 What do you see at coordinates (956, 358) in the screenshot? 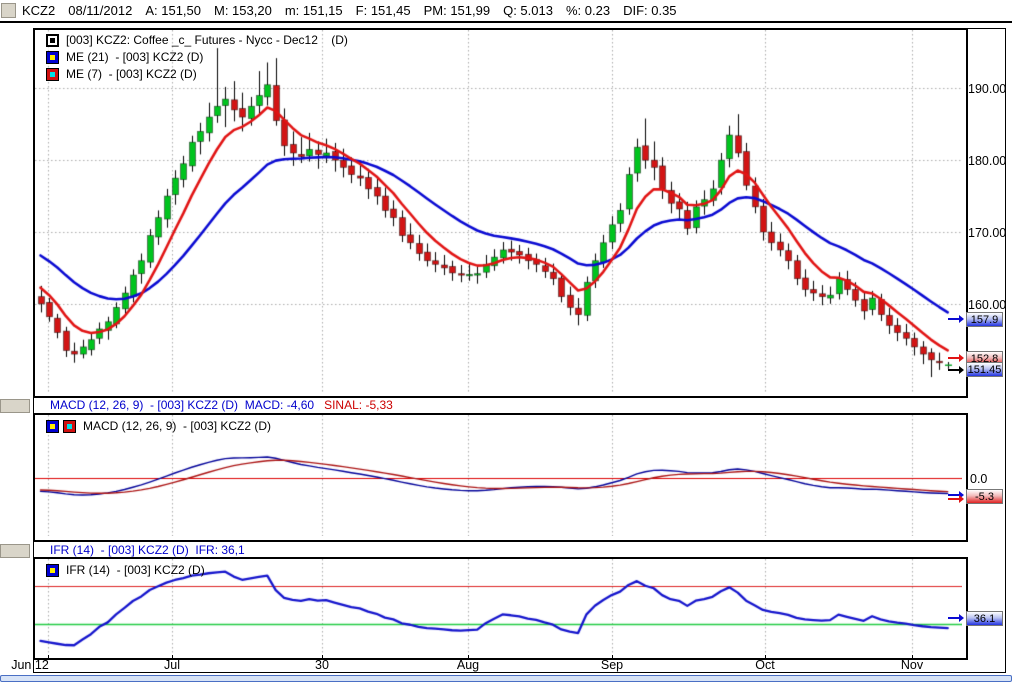
I see `ma7-arrow-icon` at bounding box center [956, 358].